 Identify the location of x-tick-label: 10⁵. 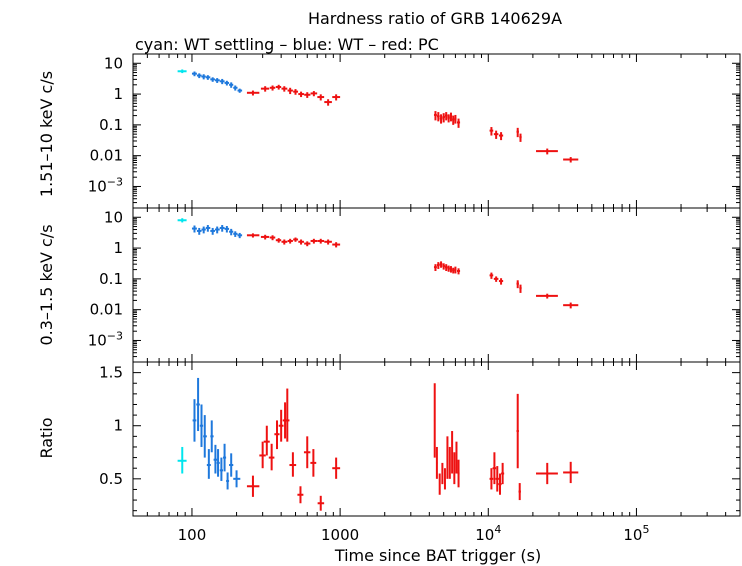
(636, 533).